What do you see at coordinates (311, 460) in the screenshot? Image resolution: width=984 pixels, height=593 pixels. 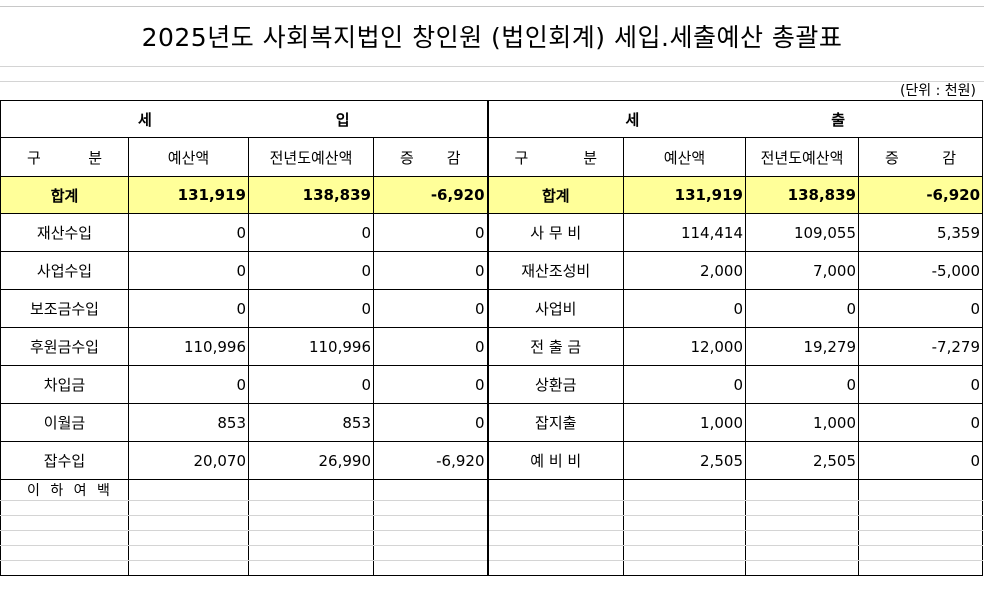 I see `rev-prev-cell: 26,990` at bounding box center [311, 460].